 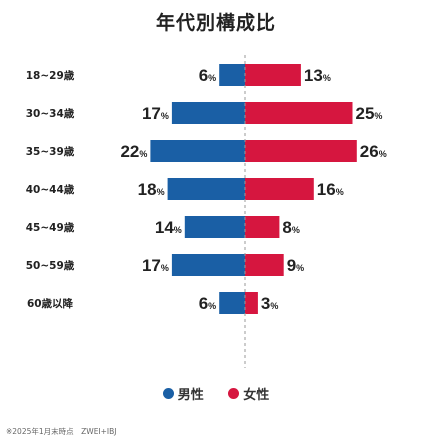 What do you see at coordinates (50, 75) in the screenshot?
I see `category-label: 18~29歳` at bounding box center [50, 75].